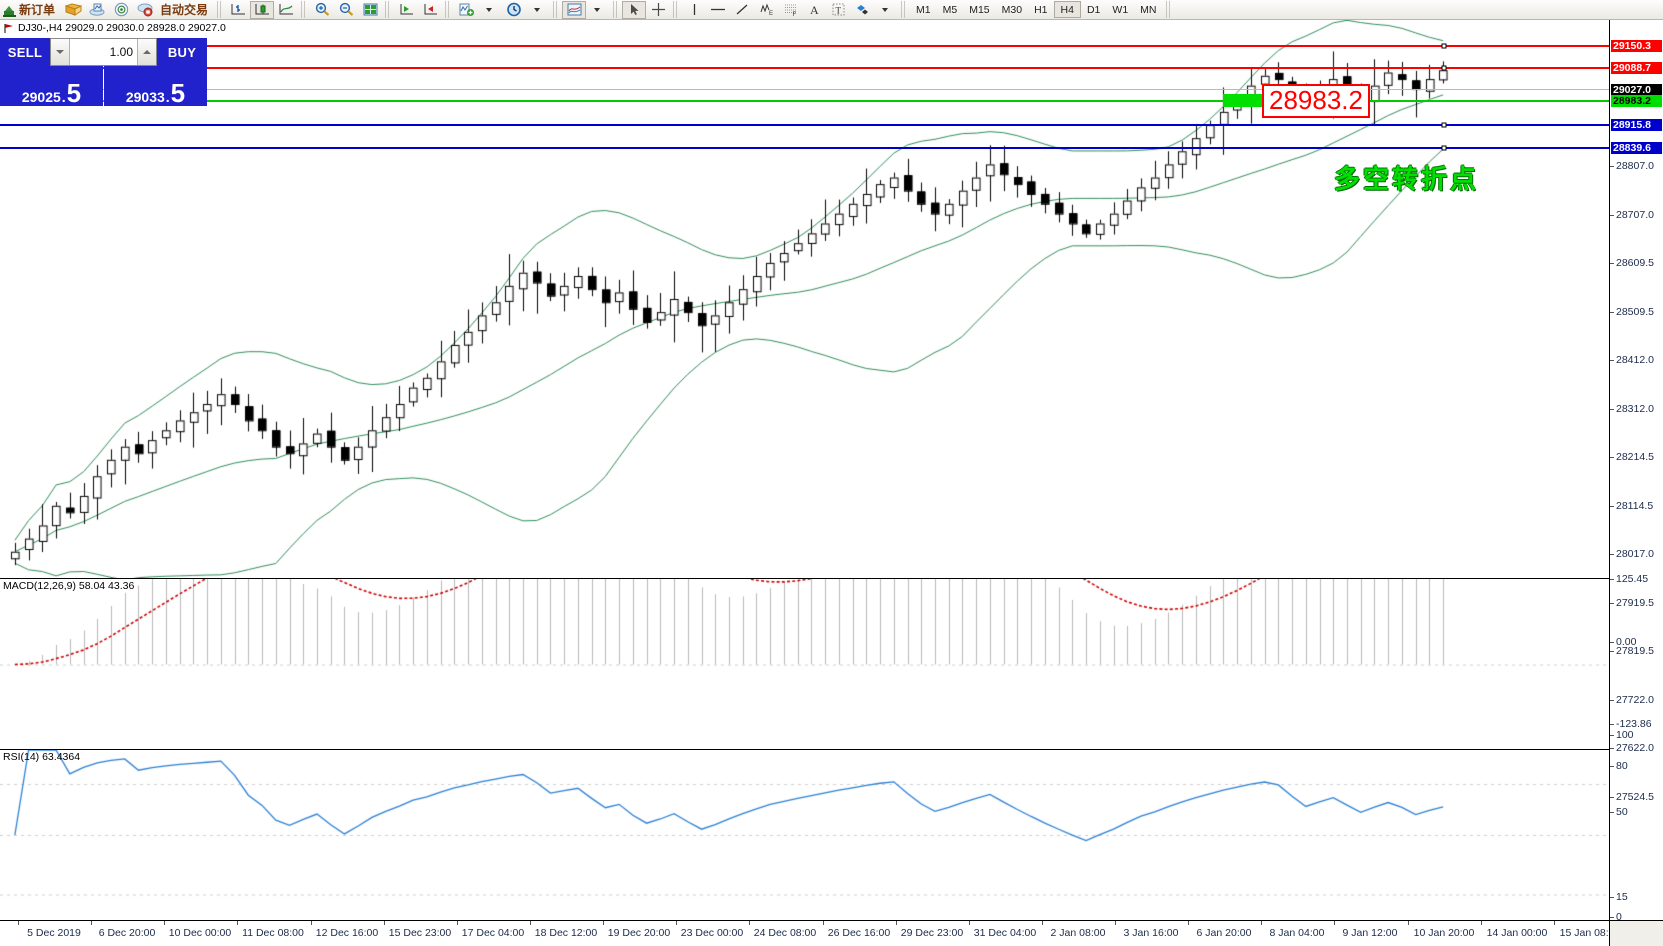 The width and height of the screenshot is (1663, 946). I want to click on navigator-button, so click(145, 10).